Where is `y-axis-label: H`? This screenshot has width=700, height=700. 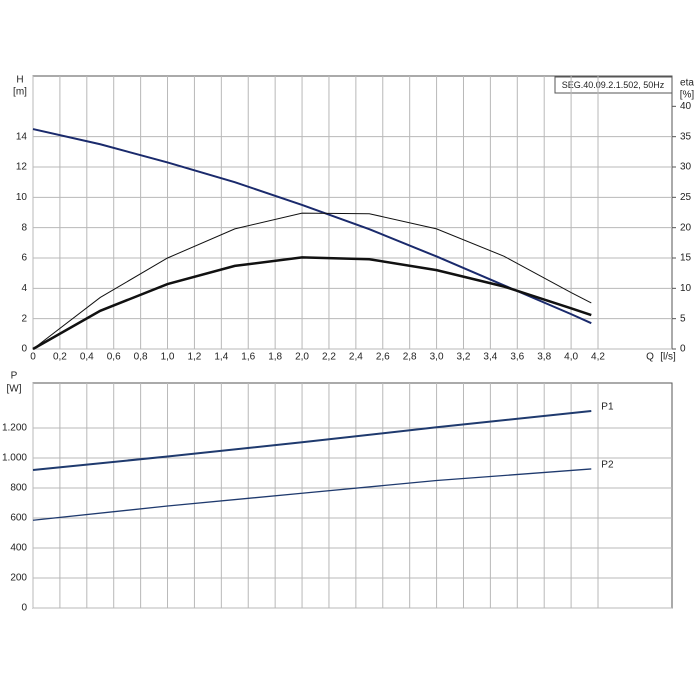
y-axis-label: H is located at coordinates (19, 80).